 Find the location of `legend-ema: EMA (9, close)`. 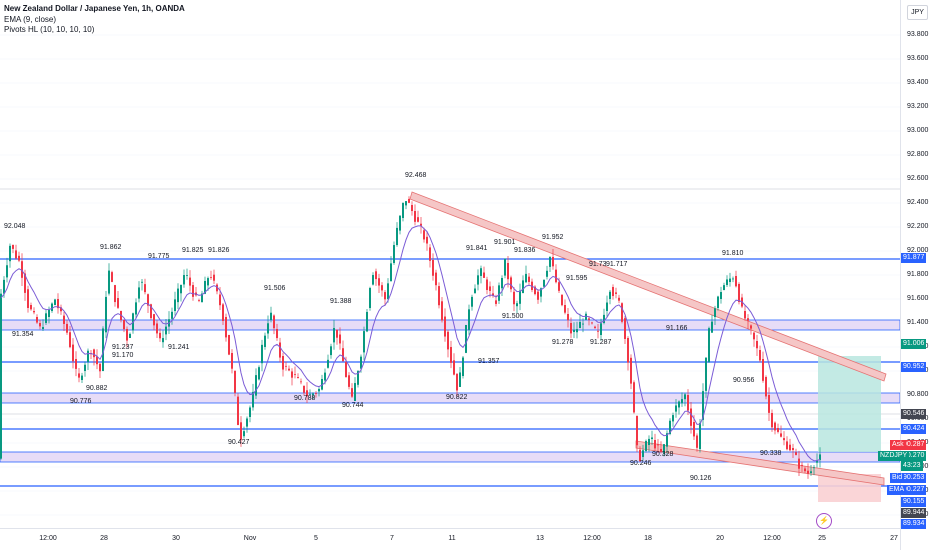

legend-ema: EMA (9, close) is located at coordinates (30, 19).